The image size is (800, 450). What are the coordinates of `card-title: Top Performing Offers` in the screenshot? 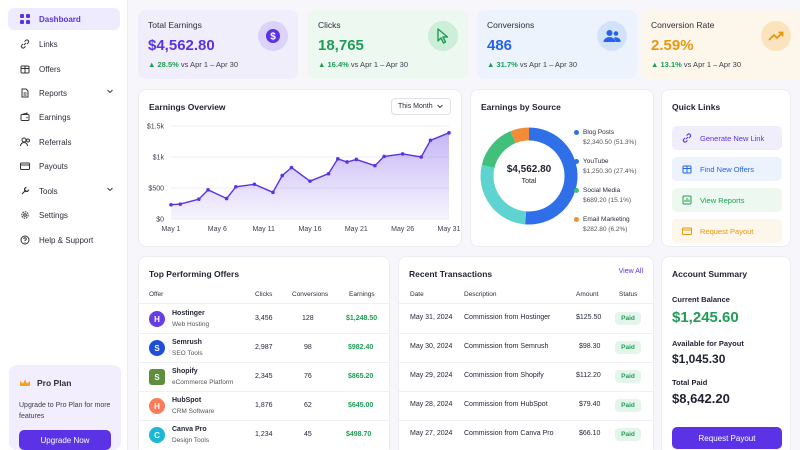 It's located at (194, 274).